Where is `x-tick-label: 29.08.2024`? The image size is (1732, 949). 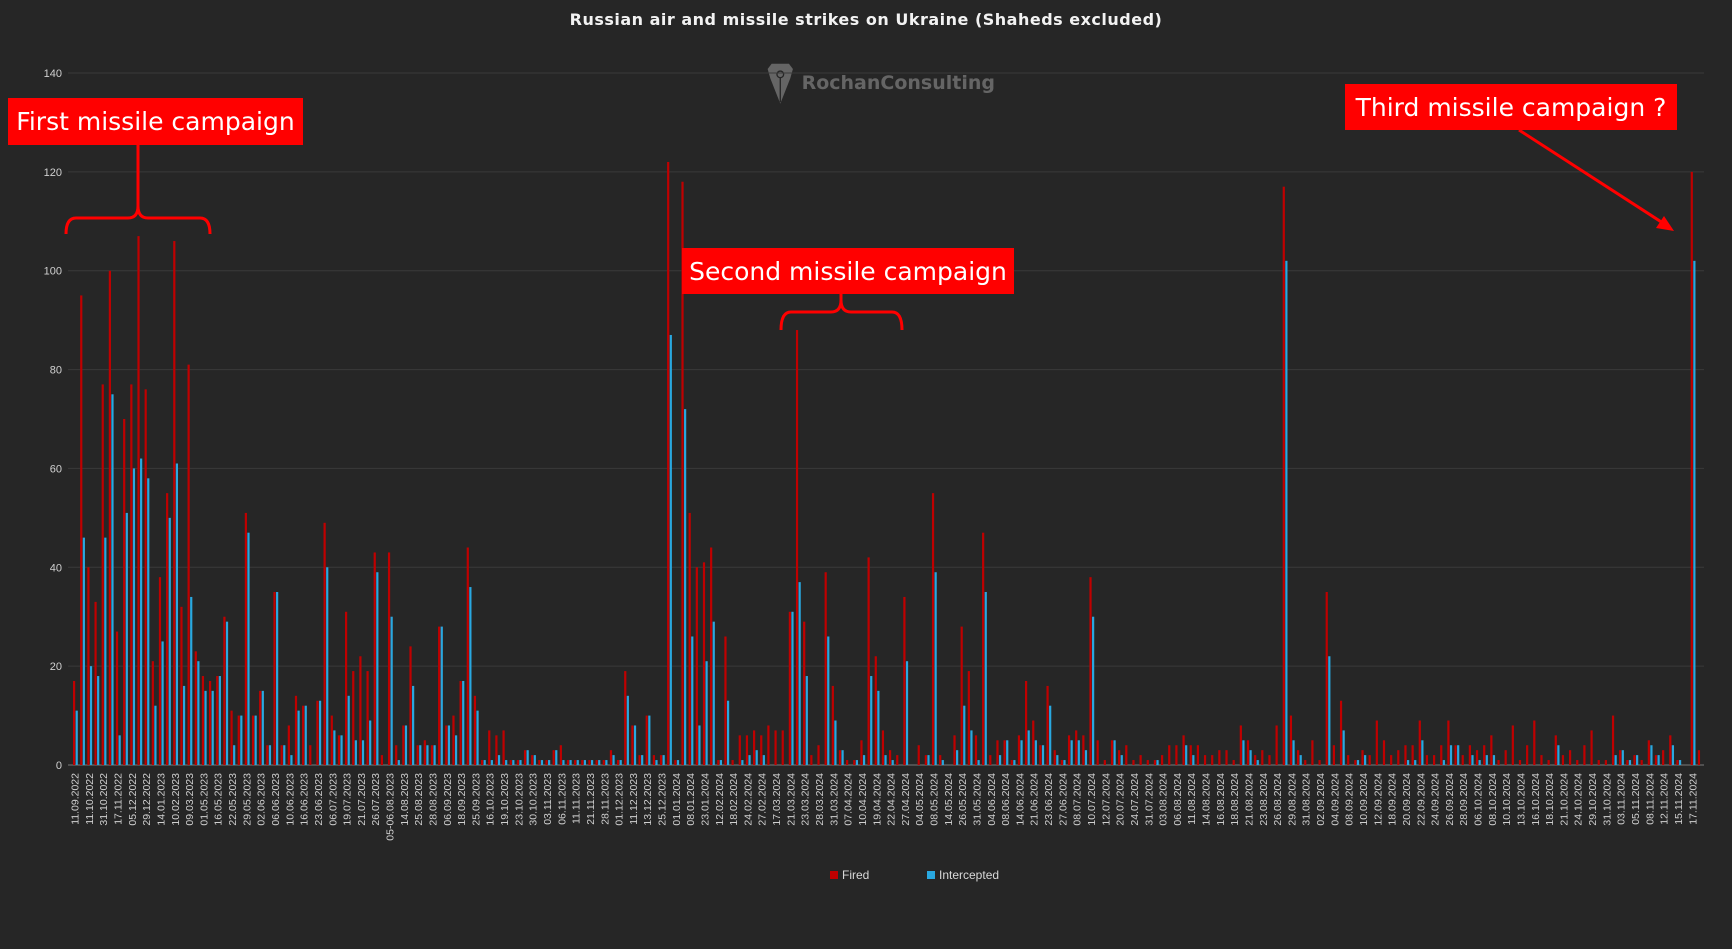 x-tick-label: 29.08.2024 is located at coordinates (1292, 799).